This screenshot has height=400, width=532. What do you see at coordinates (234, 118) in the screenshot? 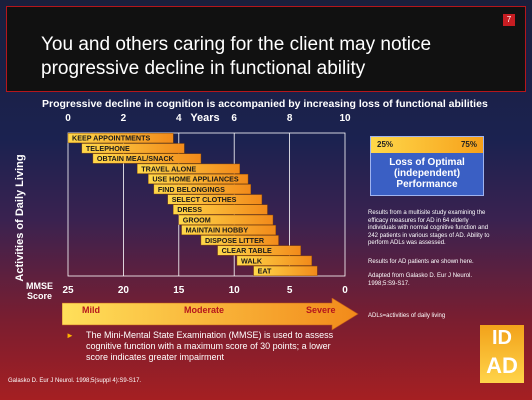
I see `year-tick-label: 6` at bounding box center [234, 118].